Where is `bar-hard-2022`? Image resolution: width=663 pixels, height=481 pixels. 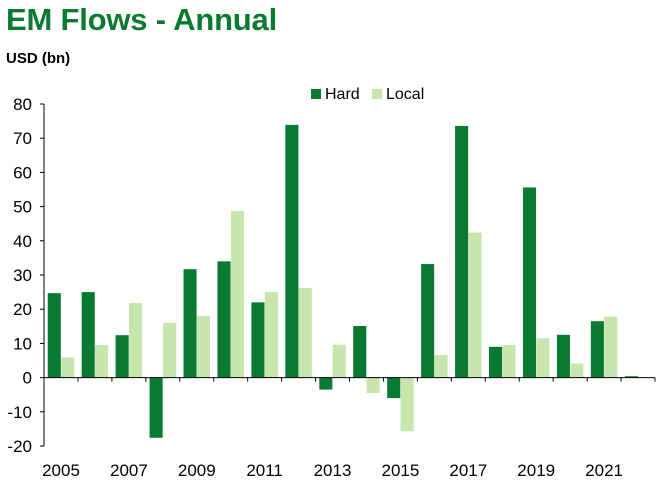
bar-hard-2022 is located at coordinates (631, 377).